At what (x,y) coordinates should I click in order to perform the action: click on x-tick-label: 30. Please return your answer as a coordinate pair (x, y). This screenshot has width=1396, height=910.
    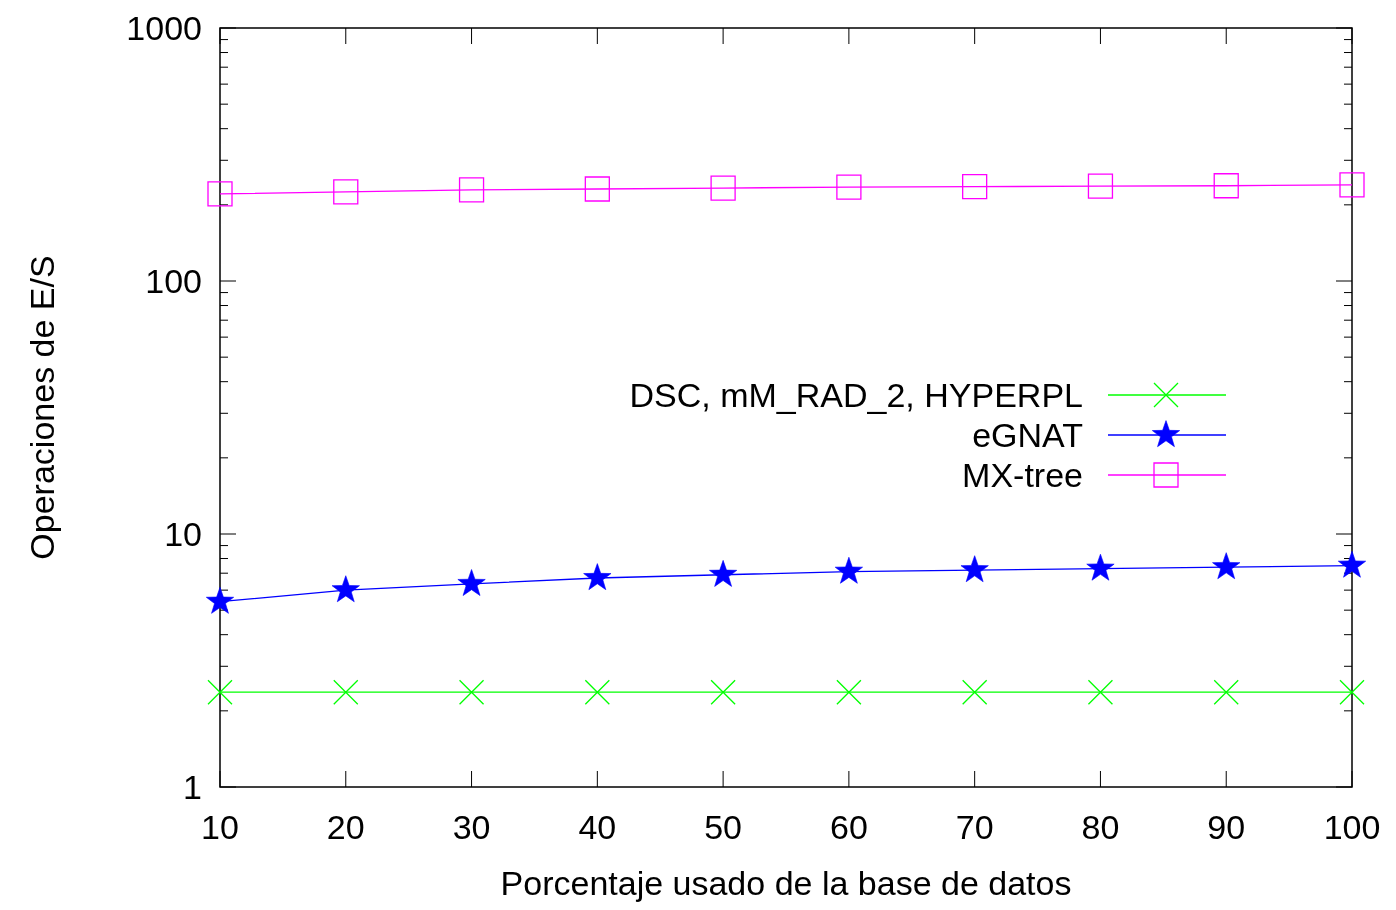
    Looking at the image, I should click on (471, 827).